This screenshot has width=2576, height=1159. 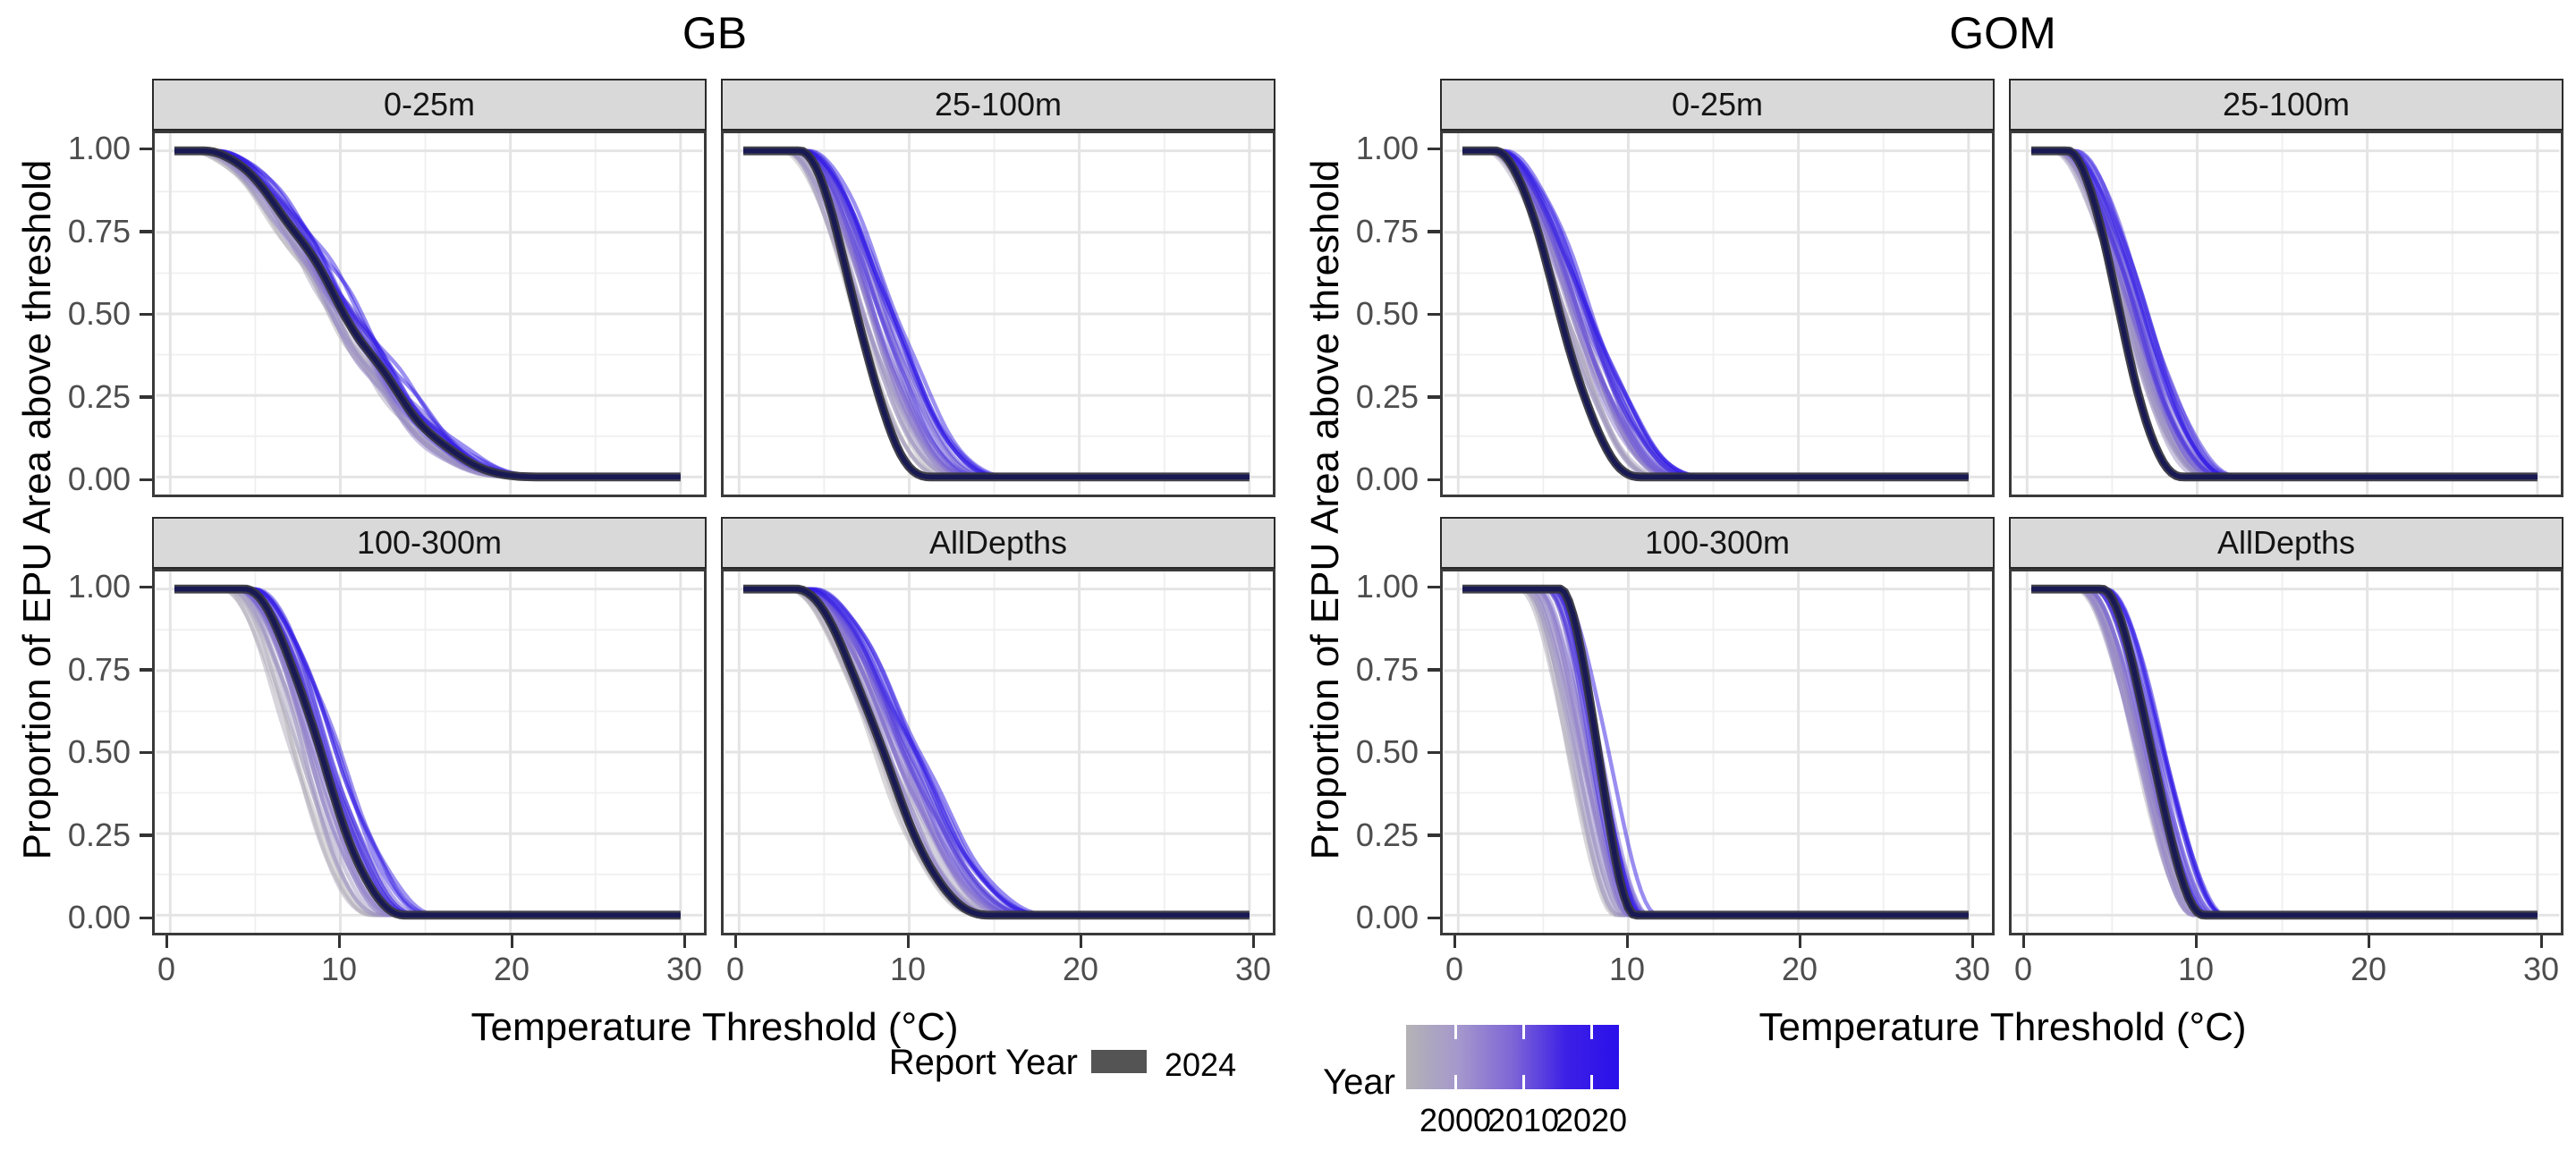 What do you see at coordinates (1516, 1120) in the screenshot?
I see `year-gradient-tick-labels: 2000 2010 2020` at bounding box center [1516, 1120].